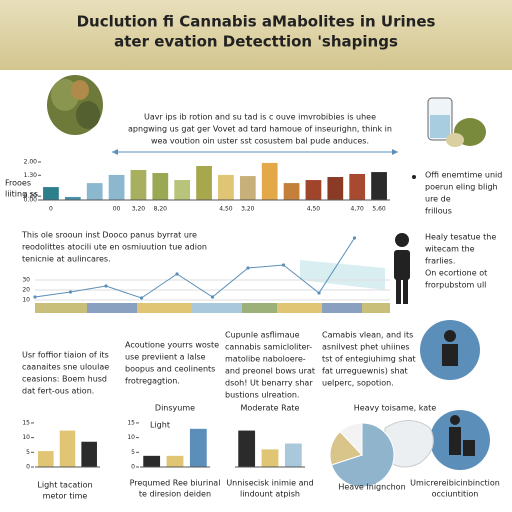 This screenshot has height=512, width=512. Describe the element at coordinates (170, 369) in the screenshot. I see `column-text: boopus and ceolinents` at that location.